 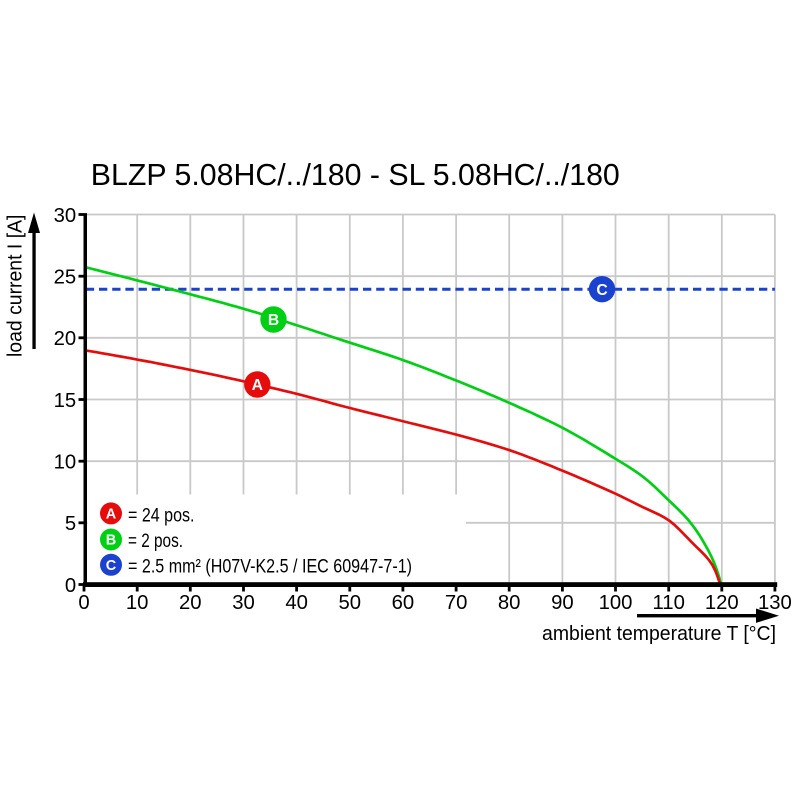 What do you see at coordinates (155, 541) in the screenshot?
I see `svg-text: = 2 pos.` at bounding box center [155, 541].